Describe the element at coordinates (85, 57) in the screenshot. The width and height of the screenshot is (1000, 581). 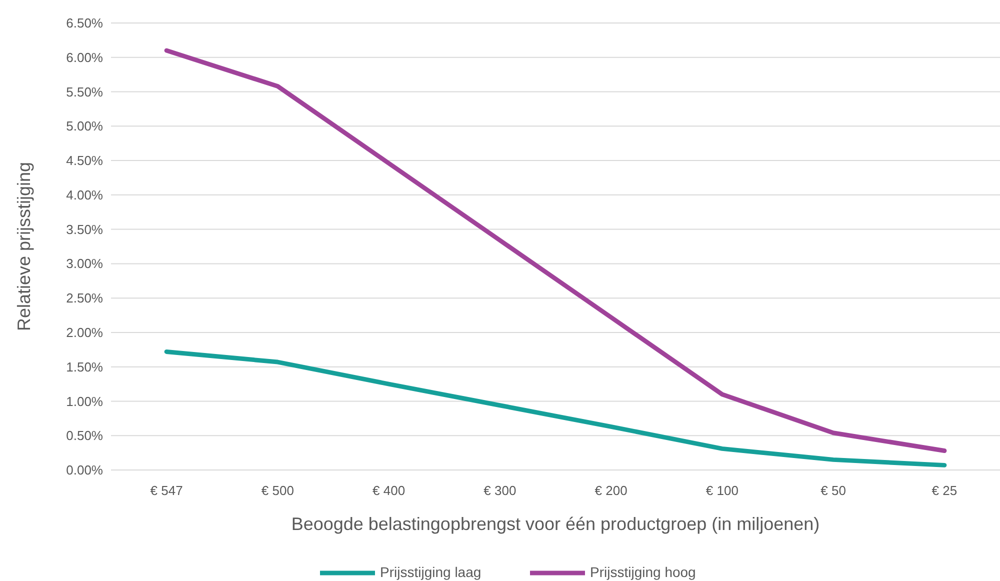
I see `y-tick-label: 6.00%` at that location.